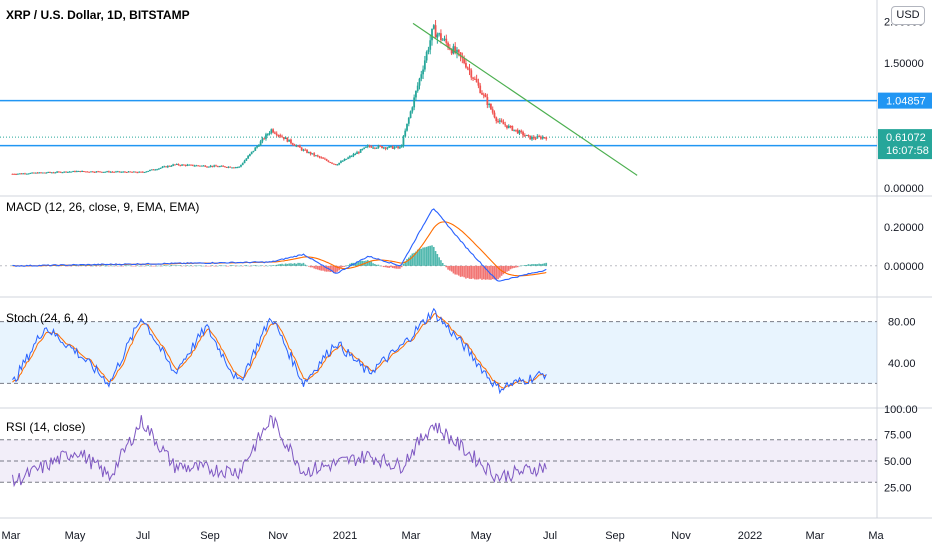  Describe the element at coordinates (438, 245) in the screenshot. I see `macd-pane` at that location.